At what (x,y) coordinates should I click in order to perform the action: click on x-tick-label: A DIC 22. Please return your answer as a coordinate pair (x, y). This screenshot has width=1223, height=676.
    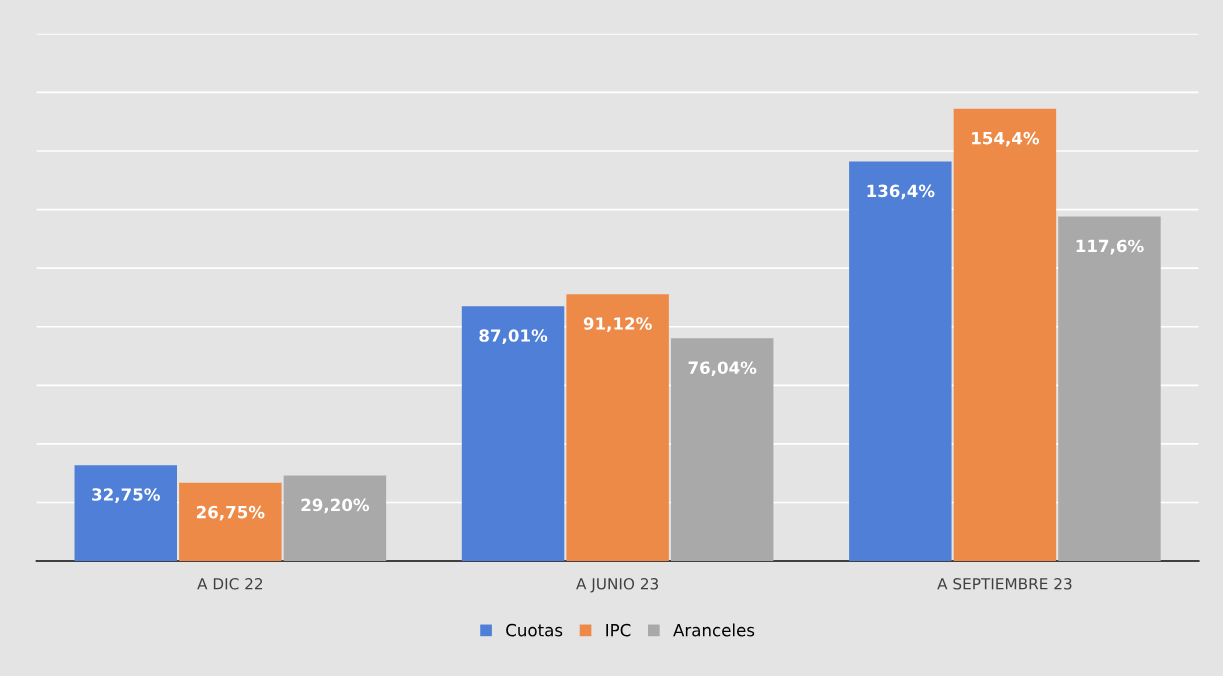
    Looking at the image, I should click on (230, 584).